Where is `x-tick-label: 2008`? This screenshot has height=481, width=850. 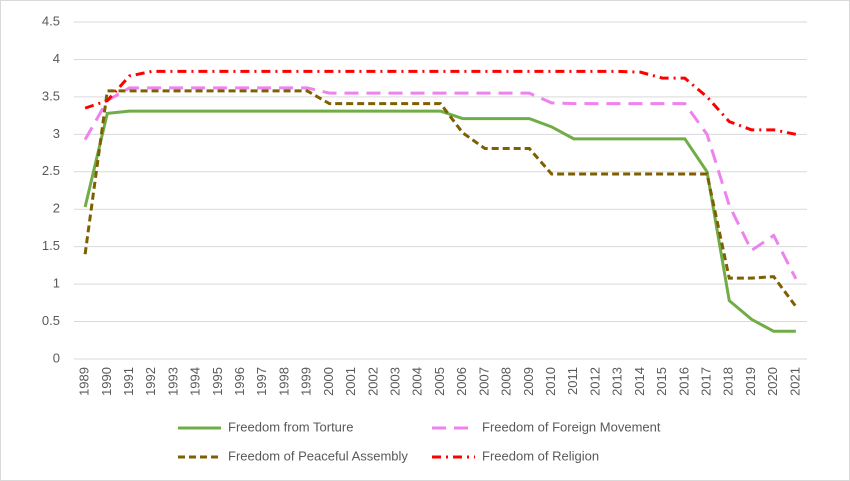
x-tick-label: 2008 is located at coordinates (506, 381).